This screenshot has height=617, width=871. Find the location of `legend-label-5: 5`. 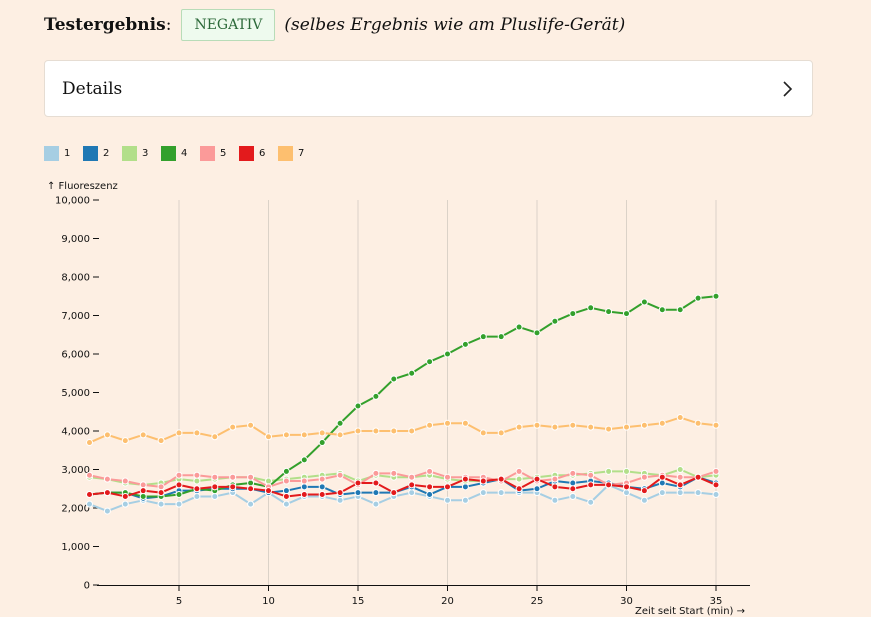

legend-label-5: 5 is located at coordinates (223, 153).